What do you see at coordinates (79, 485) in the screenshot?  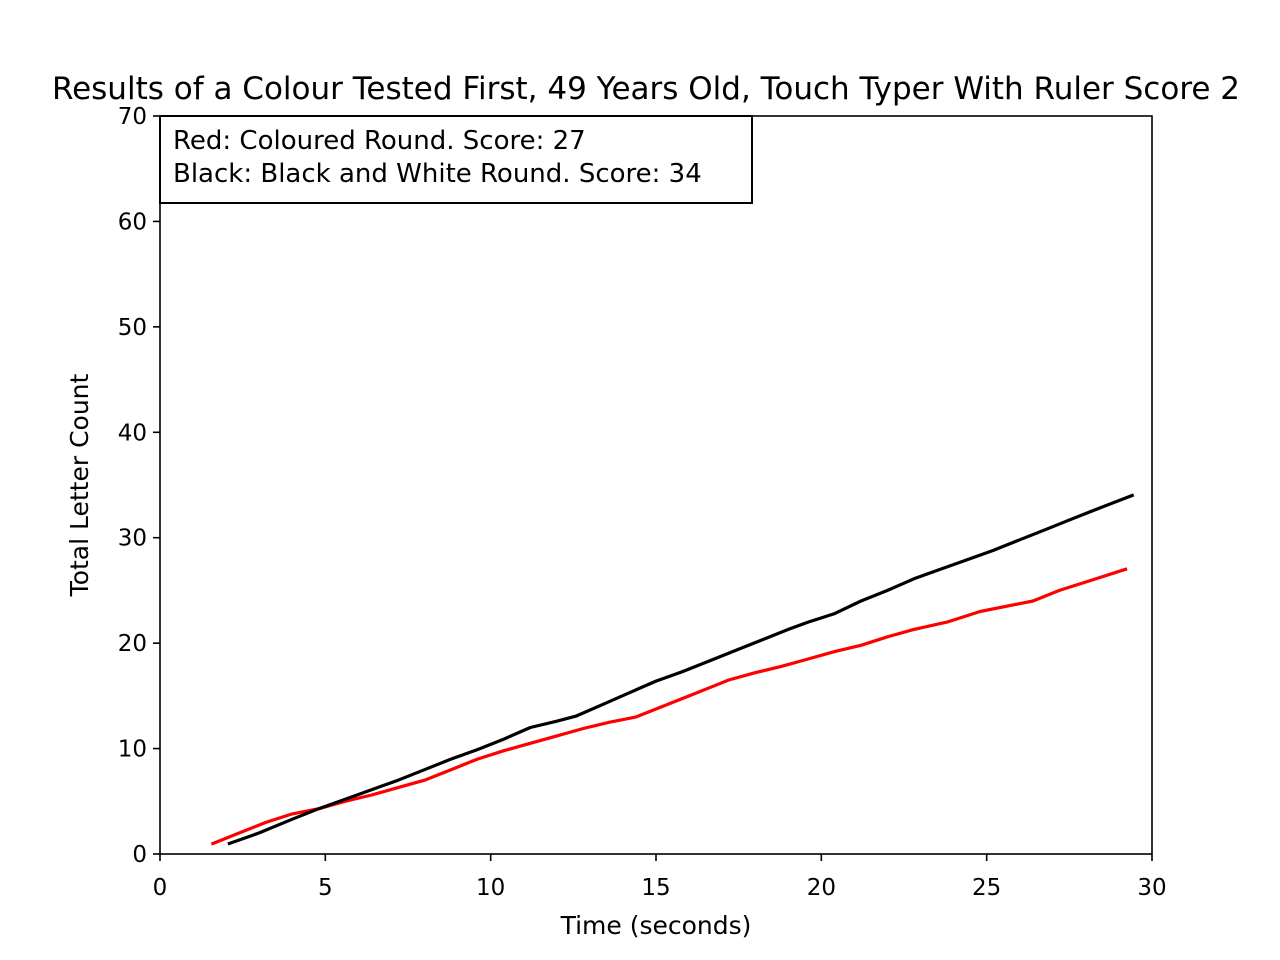 I see `y-axis-label: Total Letter Count` at bounding box center [79, 485].